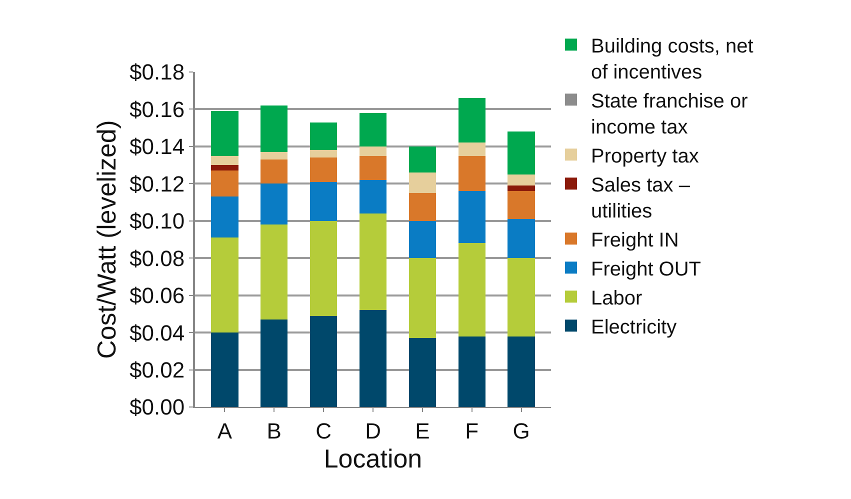  What do you see at coordinates (157, 147) in the screenshot?
I see `y-tick-label: $0.14` at bounding box center [157, 147].